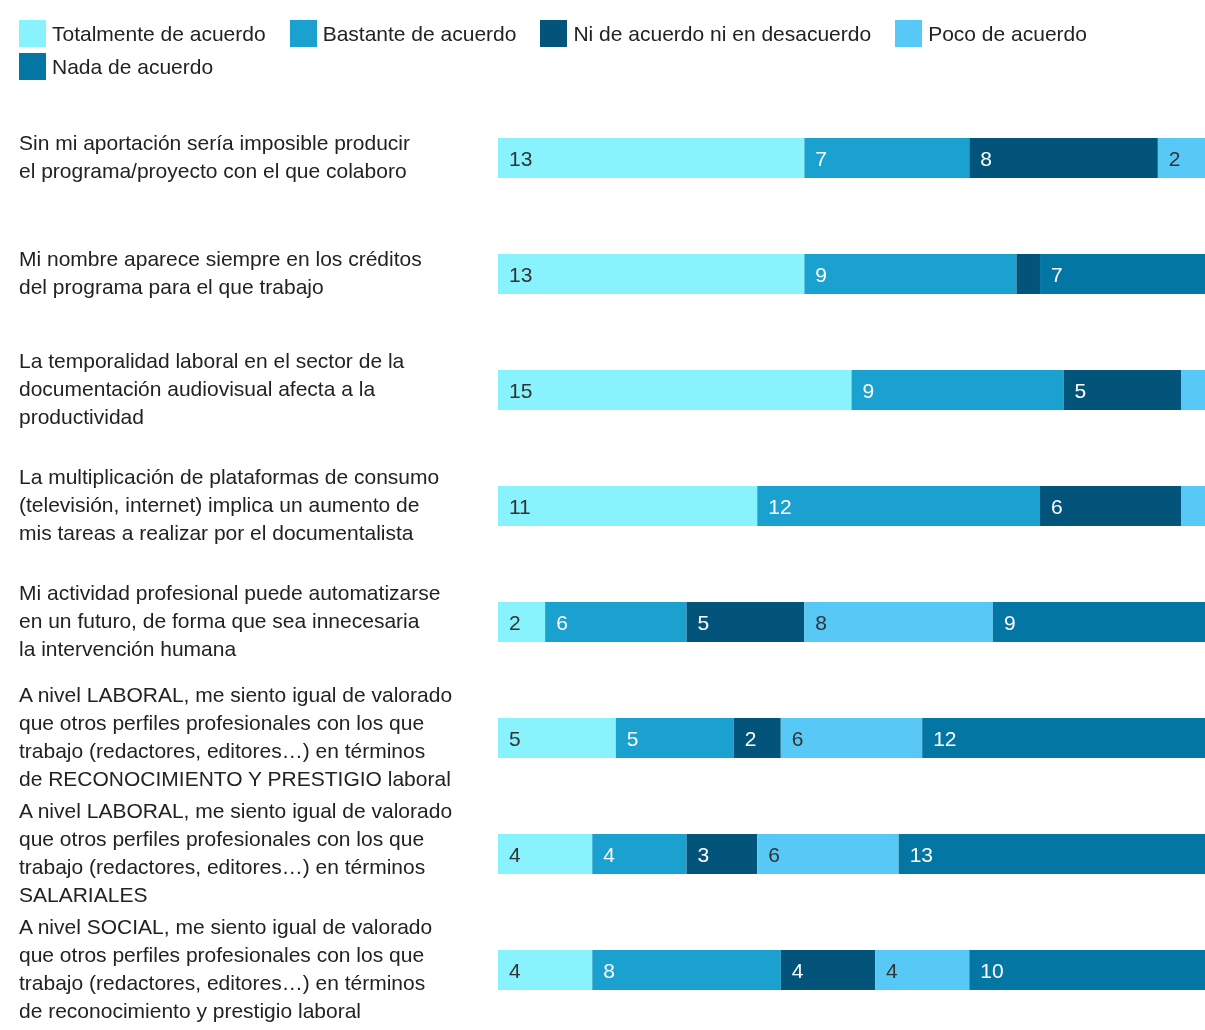 Image resolution: width=1205 pixels, height=1030 pixels. I want to click on y-tick-label: Mi actividad profesional puede automatizarse en un futuro, de forma que sea innecesaria la intervención humana, so click(230, 620).